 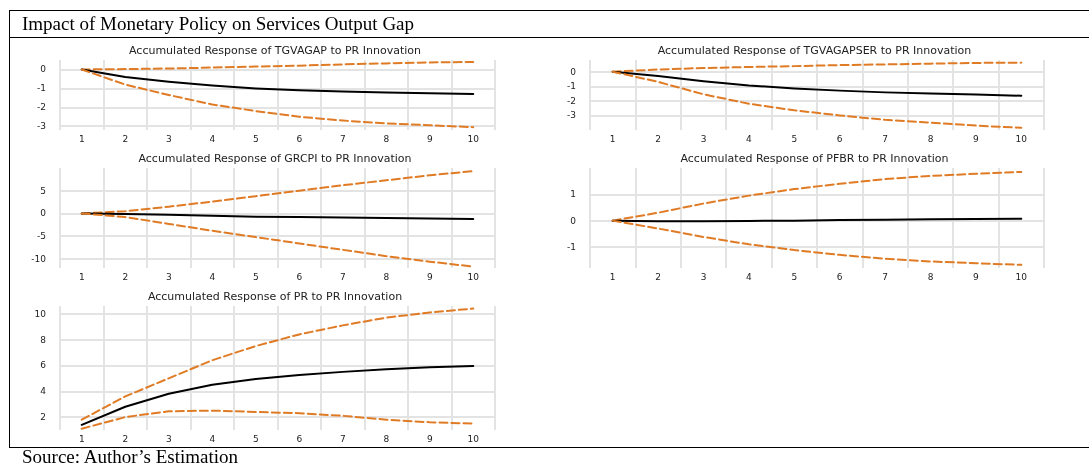 I want to click on chart-title: Accumulated Response of TGVAGAP to PR Innovation, so click(x=275, y=50).